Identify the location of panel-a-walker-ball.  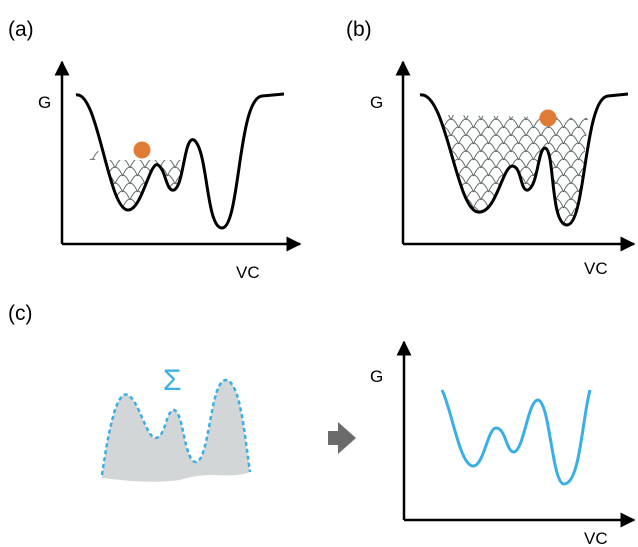
(142, 150).